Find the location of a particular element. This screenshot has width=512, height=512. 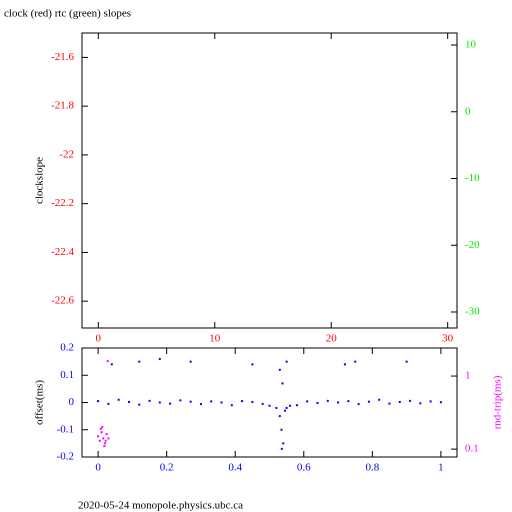

y-axis-label: clockslope is located at coordinates (40, 180).